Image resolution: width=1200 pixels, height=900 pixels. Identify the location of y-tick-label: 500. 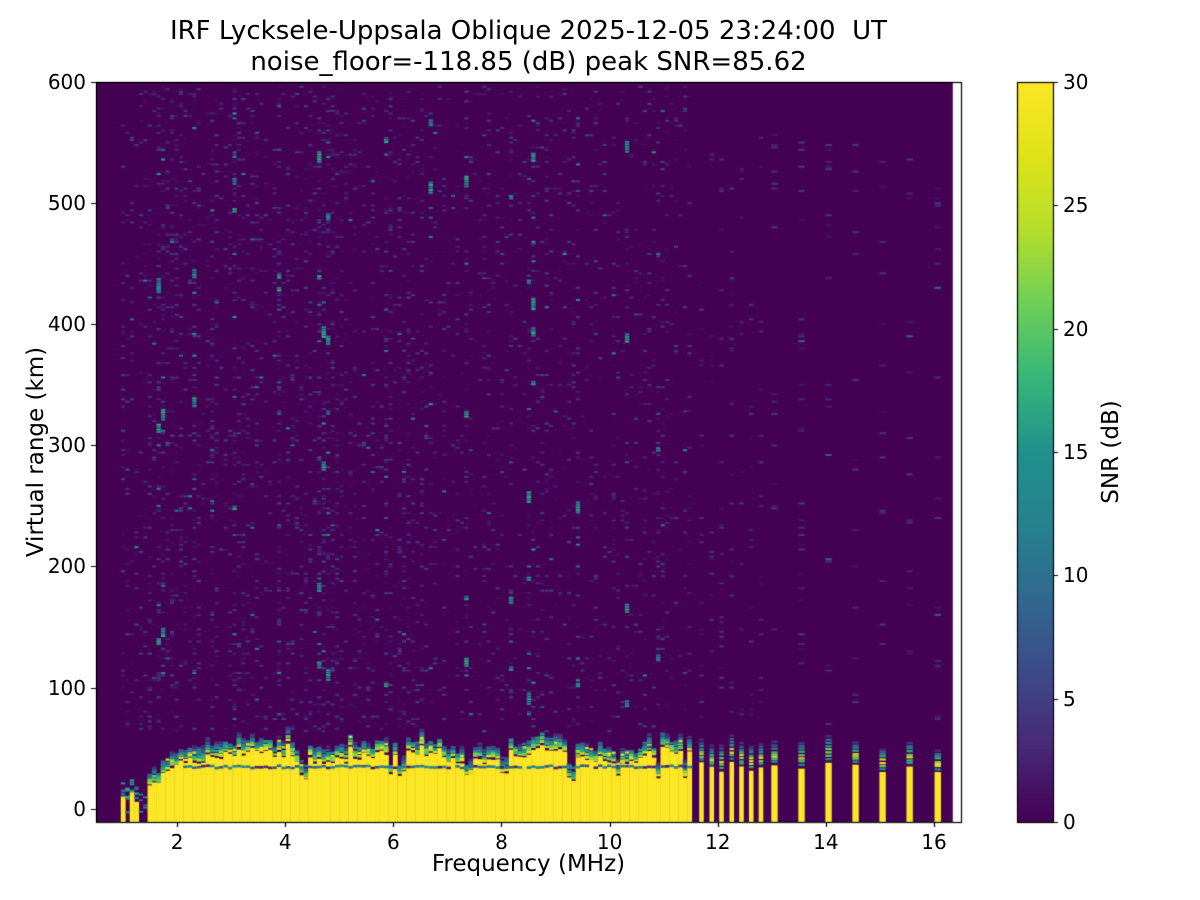
(66, 203).